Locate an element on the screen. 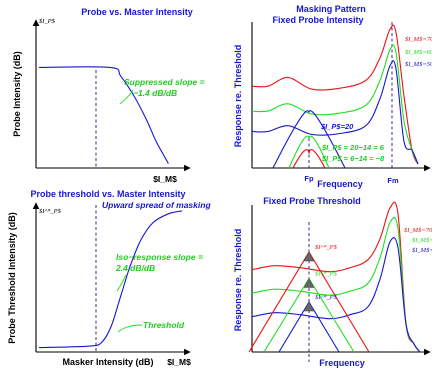  probe-curve-blue is located at coordinates (309, 139).